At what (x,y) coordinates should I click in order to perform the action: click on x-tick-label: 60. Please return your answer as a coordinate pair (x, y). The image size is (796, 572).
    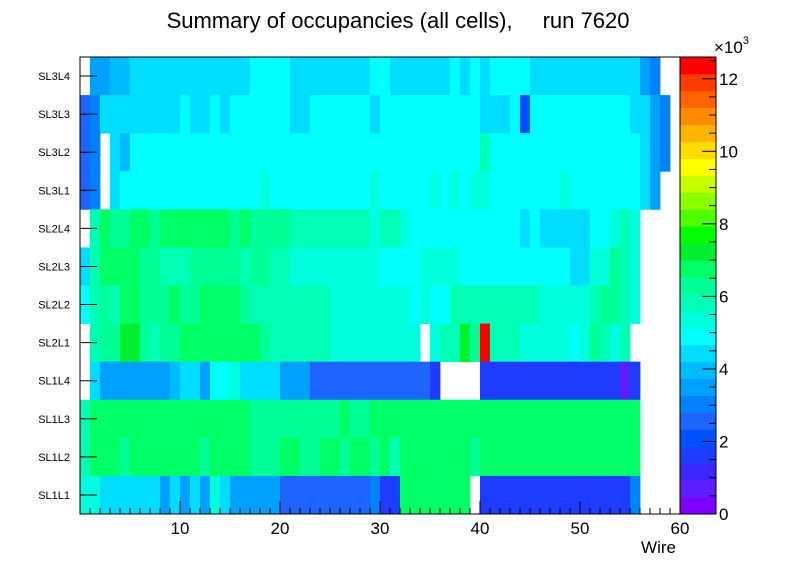
    Looking at the image, I should click on (680, 528).